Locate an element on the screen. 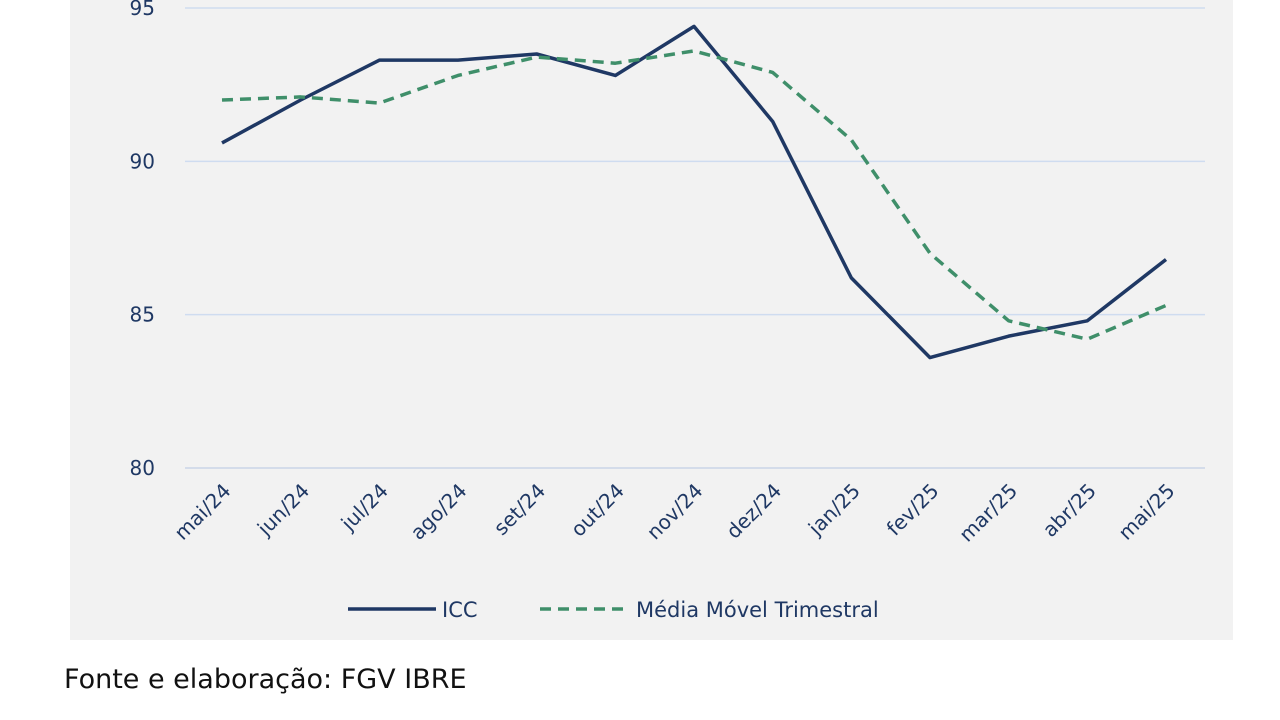 The height and width of the screenshot is (720, 1280). x-tick-label: mai/25 is located at coordinates (1146, 512).